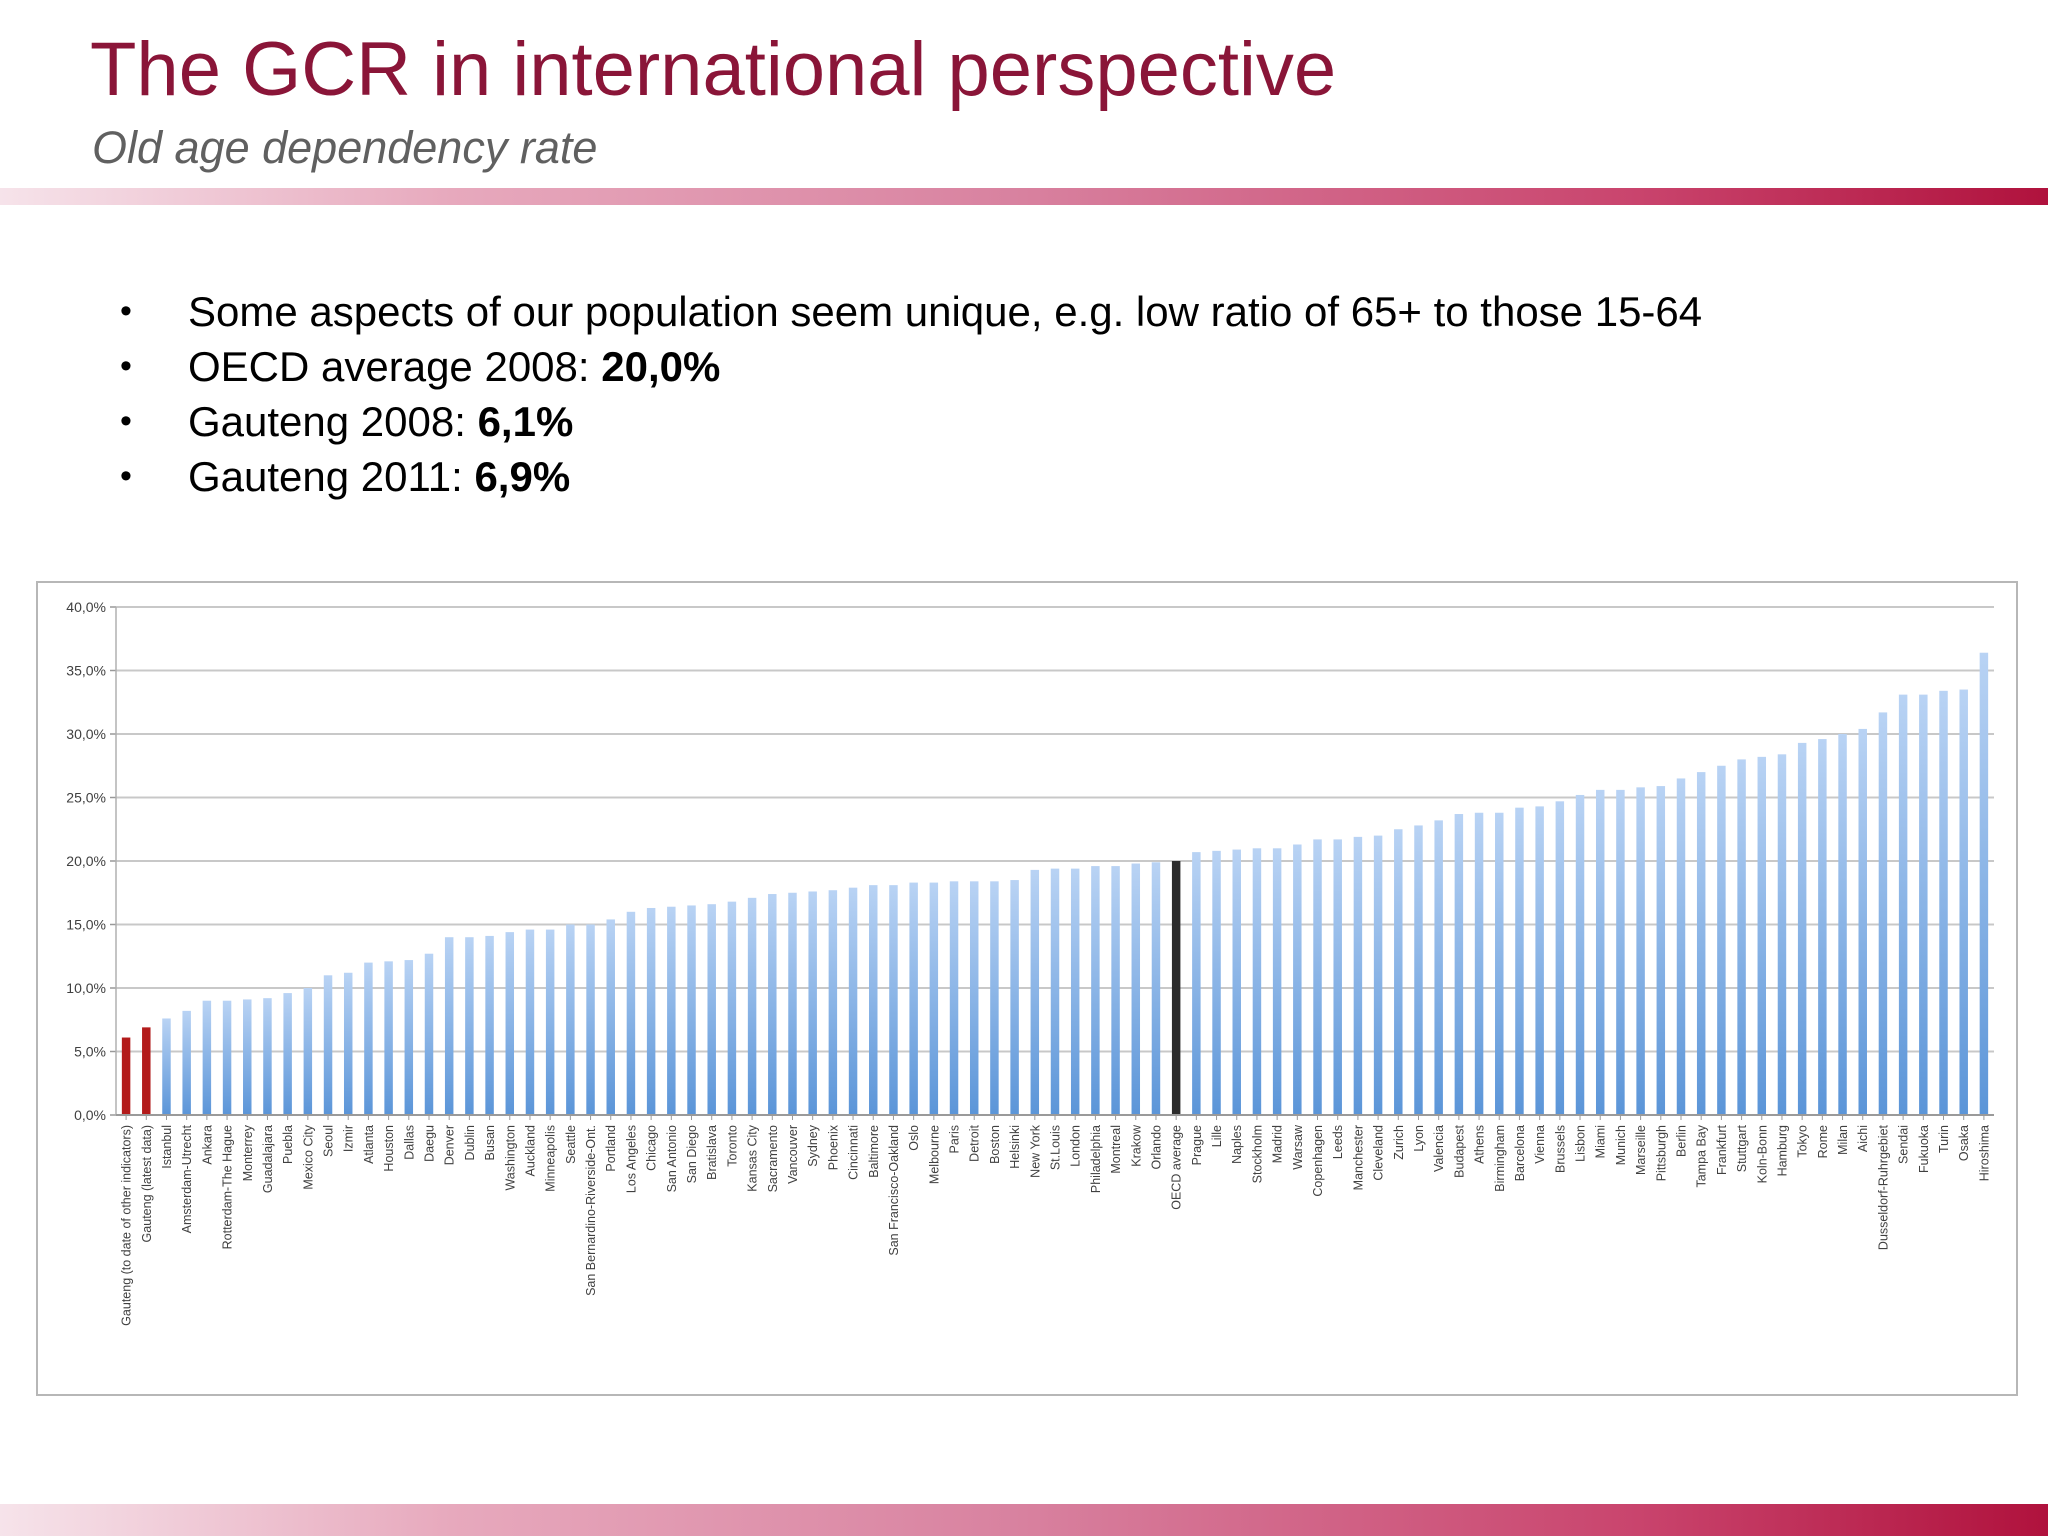 The image size is (2048, 1536). I want to click on x-tick-label: San Francisco-Oakland, so click(894, 1190).